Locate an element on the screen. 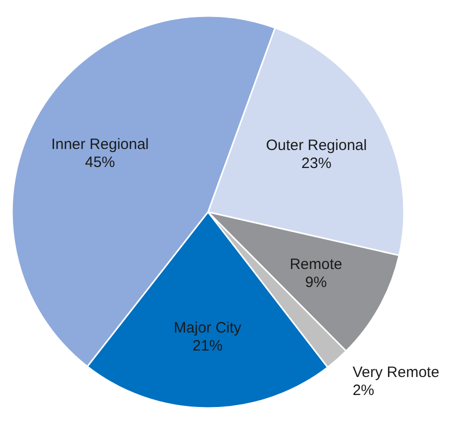  slice-label: Inner Regional is located at coordinates (100, 145).